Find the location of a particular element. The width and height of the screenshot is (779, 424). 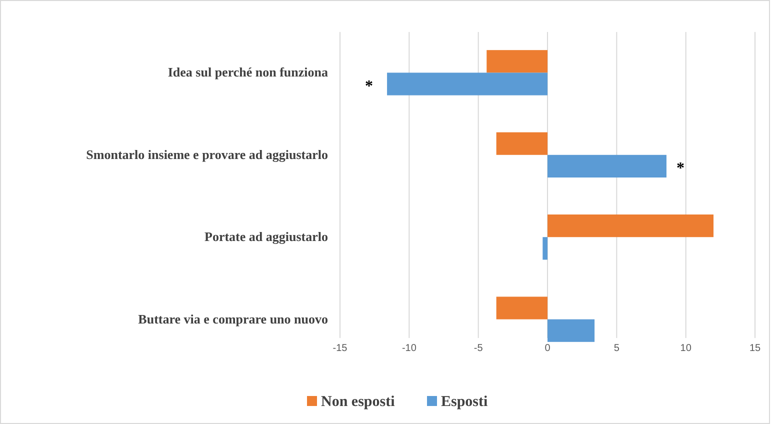

x-tick-label: -10 is located at coordinates (409, 348).